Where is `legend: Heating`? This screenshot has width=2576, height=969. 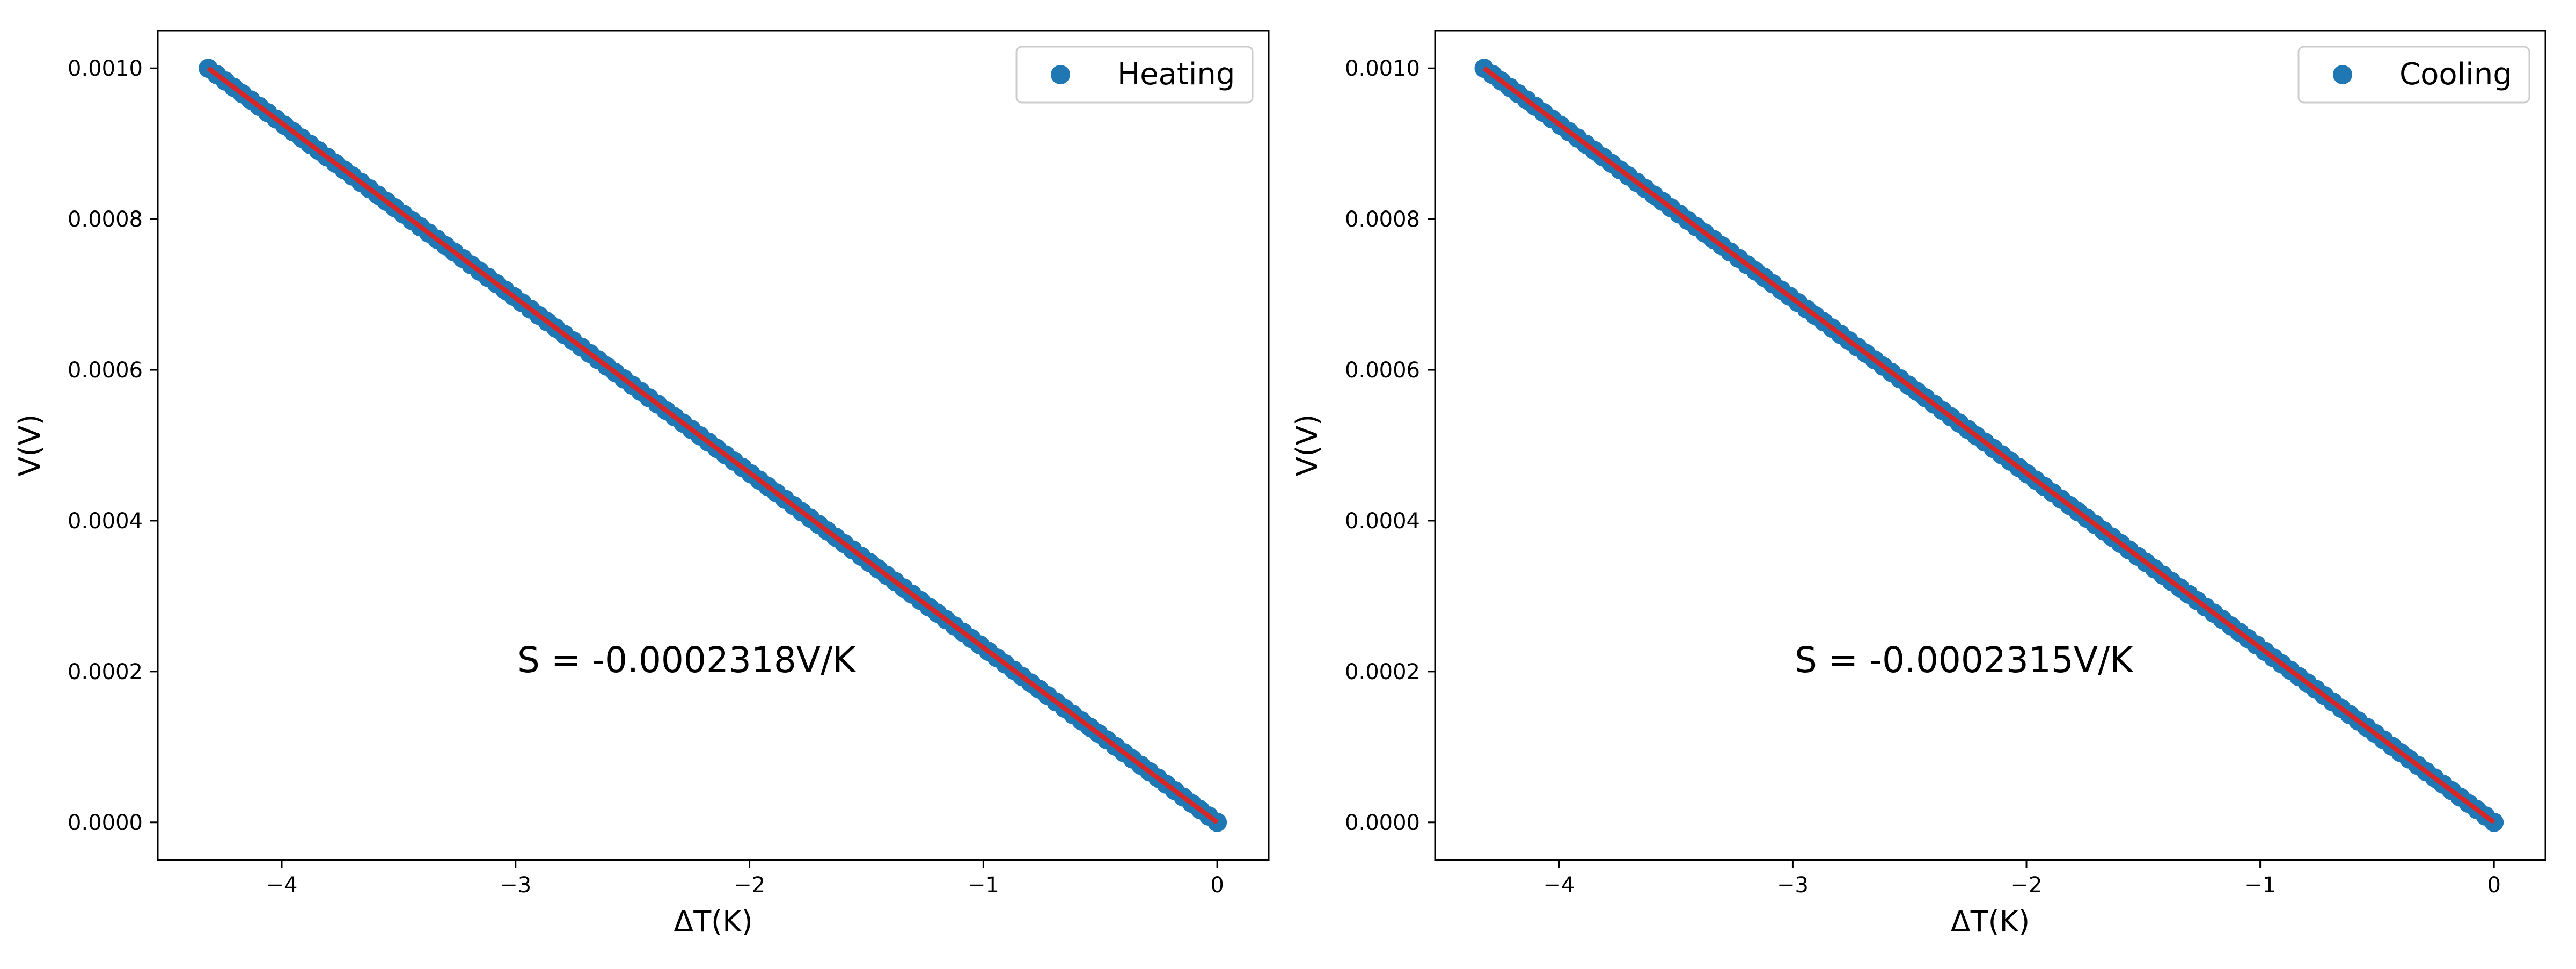 legend: Heating is located at coordinates (1134, 75).